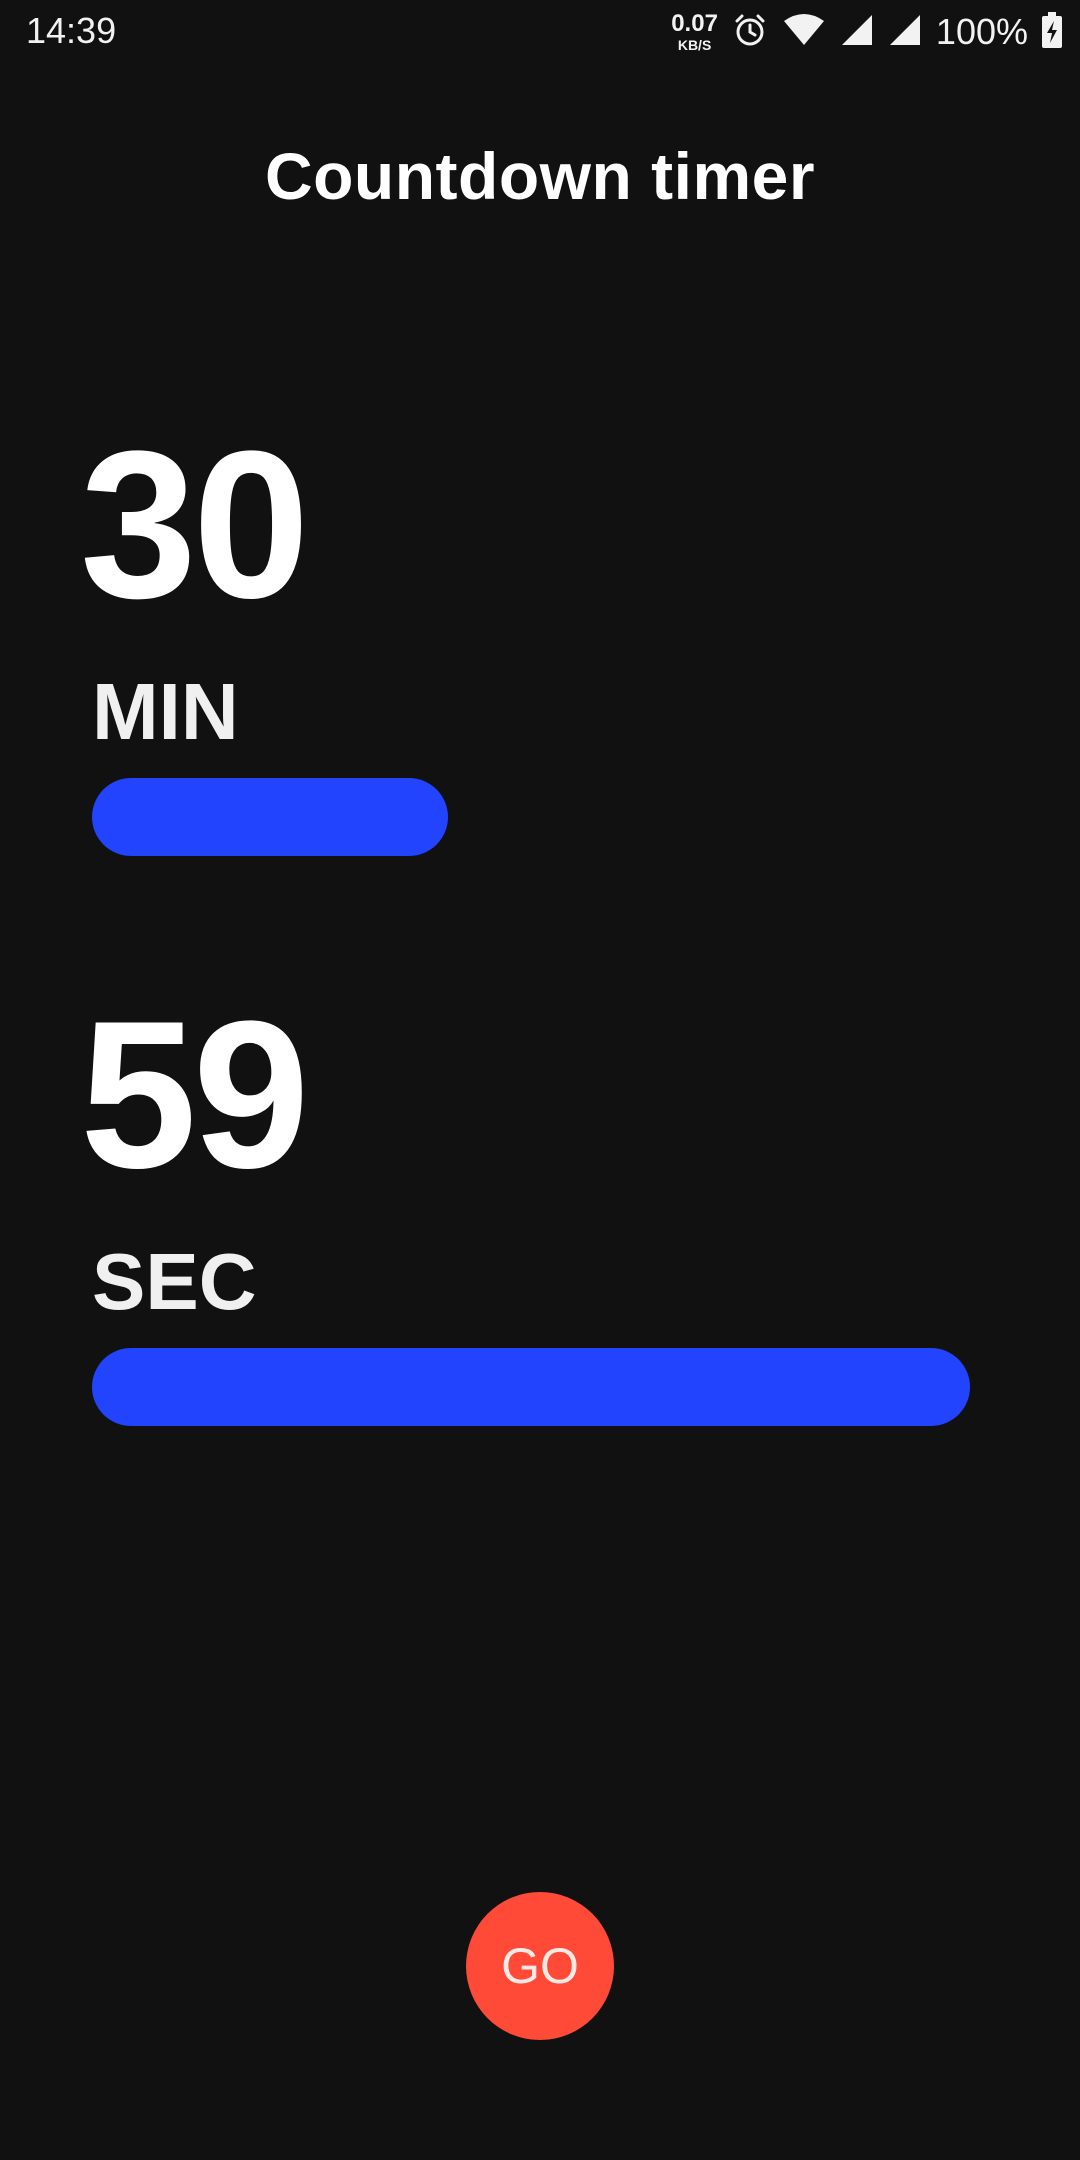 The width and height of the screenshot is (1080, 2160). What do you see at coordinates (165, 711) in the screenshot?
I see `minutes-label: MIN` at bounding box center [165, 711].